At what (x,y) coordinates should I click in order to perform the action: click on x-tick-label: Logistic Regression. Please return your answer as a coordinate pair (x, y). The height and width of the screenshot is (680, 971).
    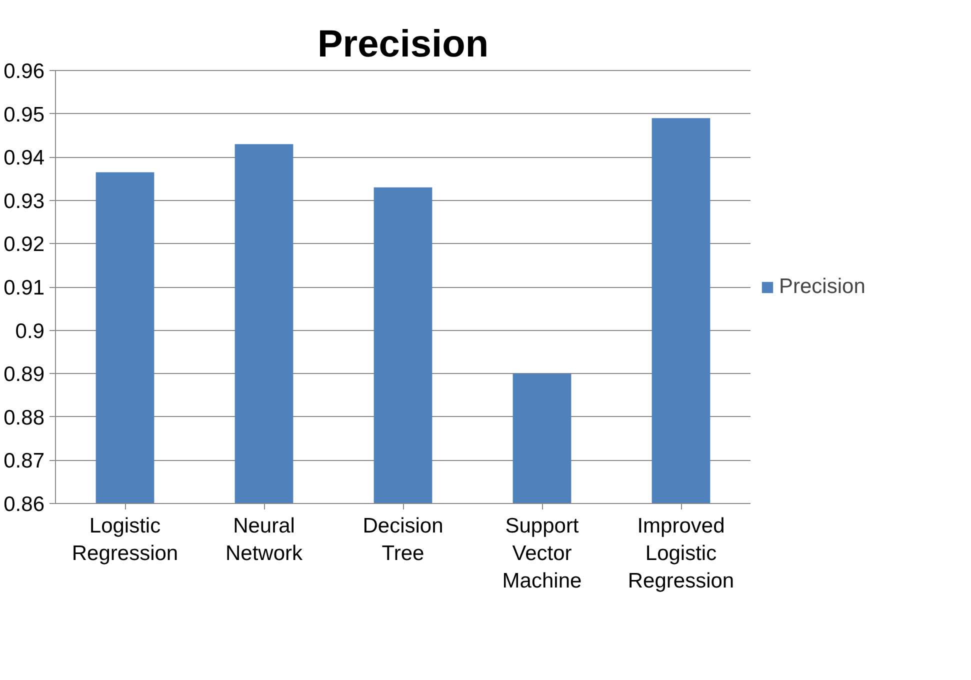
    Looking at the image, I should click on (125, 540).